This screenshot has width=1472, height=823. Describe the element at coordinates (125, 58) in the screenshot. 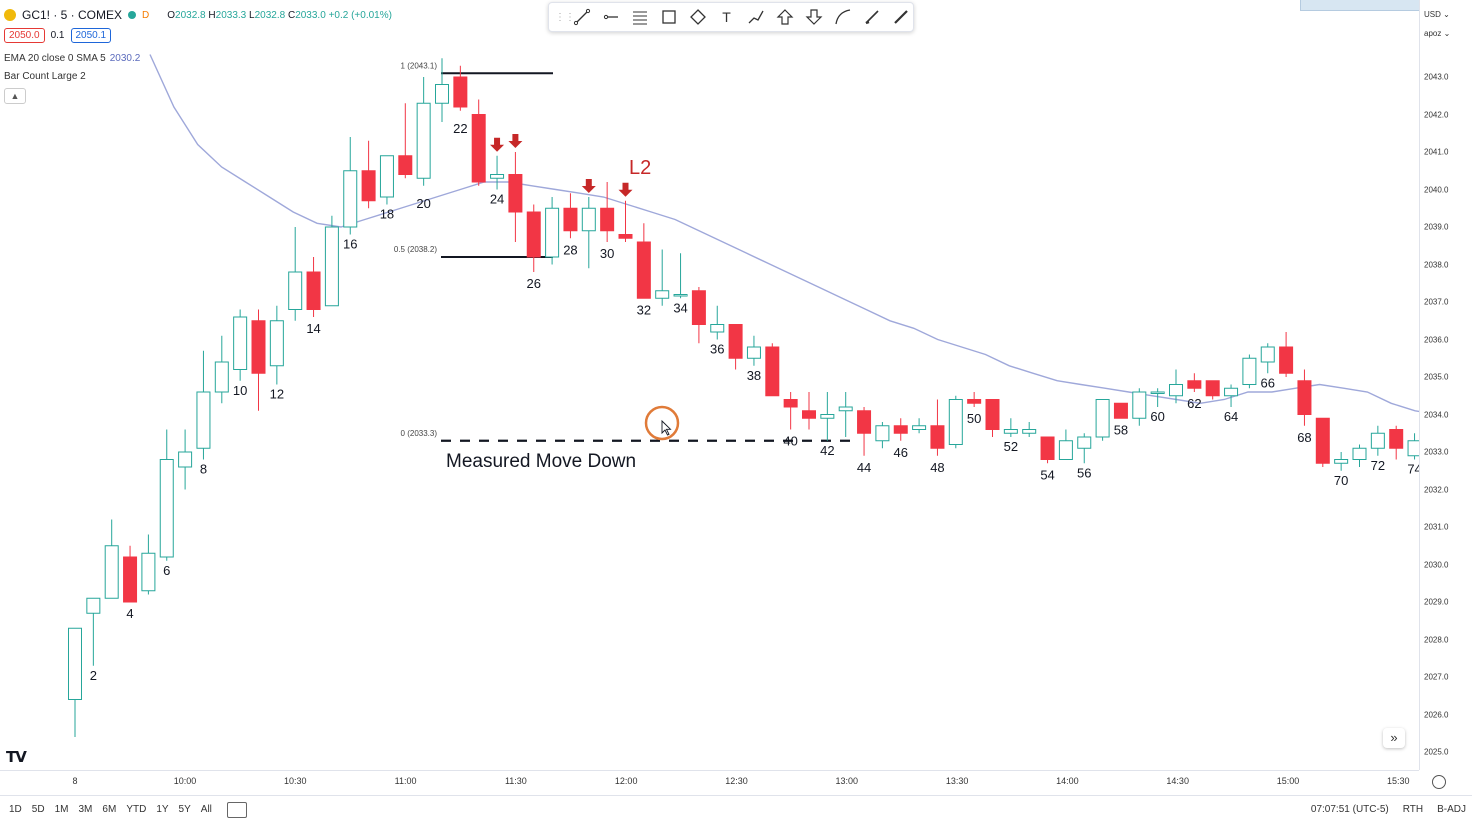

I see `indicator-ema-value: 2030.2` at that location.